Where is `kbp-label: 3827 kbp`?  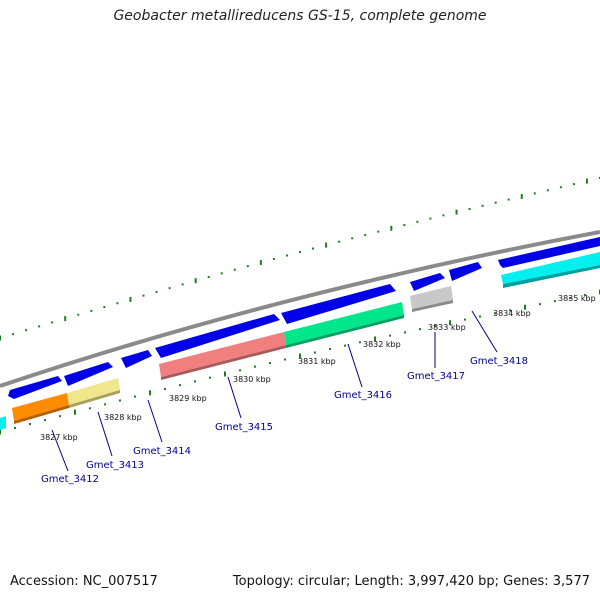 kbp-label: 3827 kbp is located at coordinates (59, 437).